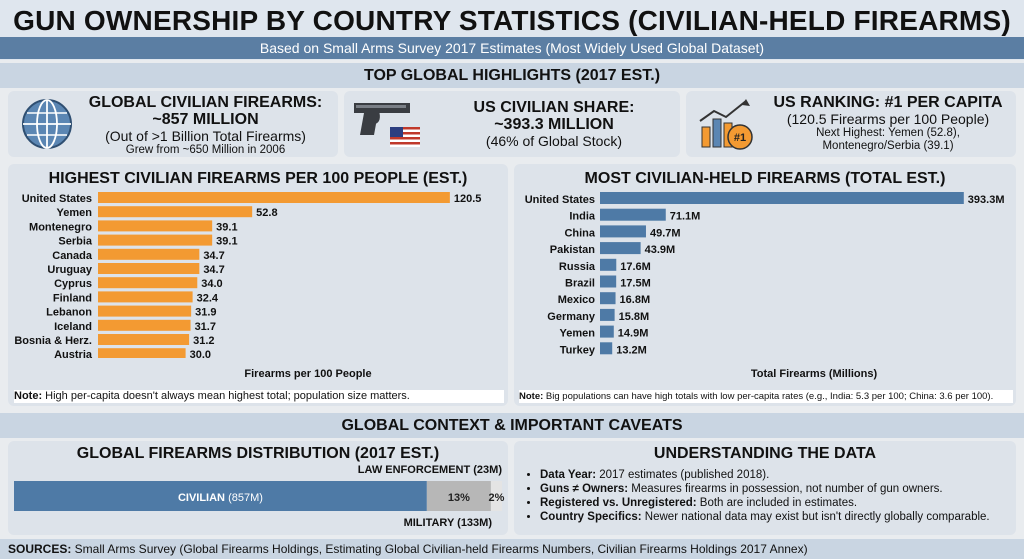  Describe the element at coordinates (205, 136) in the screenshot. I see `global-line: (Out of >1 Billion Total Firearms)` at that location.